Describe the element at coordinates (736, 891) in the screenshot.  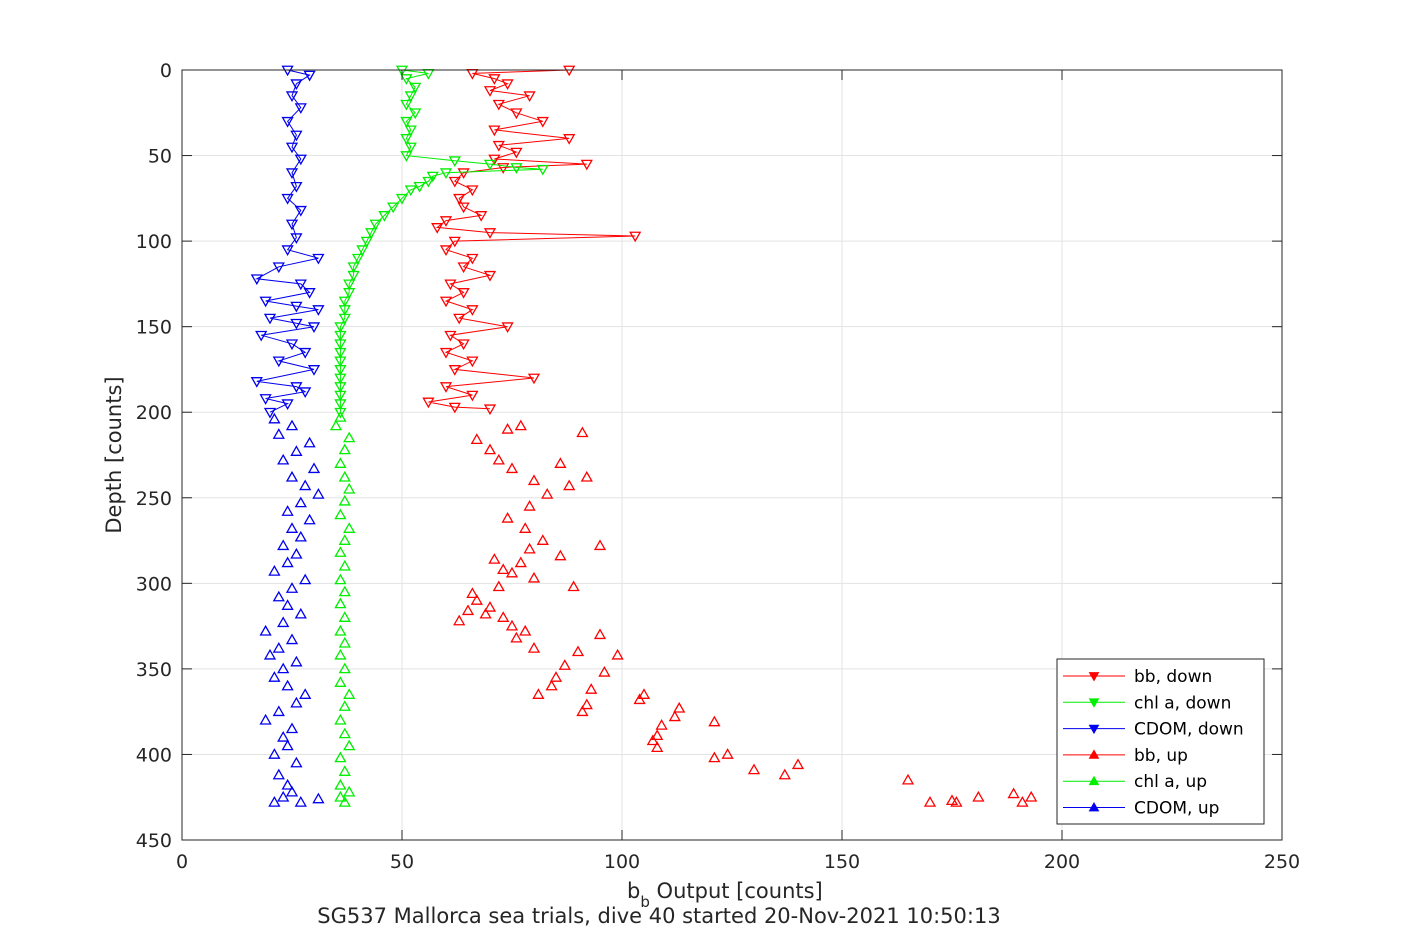
I see `x-axis-title-rest: Output [counts]` at that location.